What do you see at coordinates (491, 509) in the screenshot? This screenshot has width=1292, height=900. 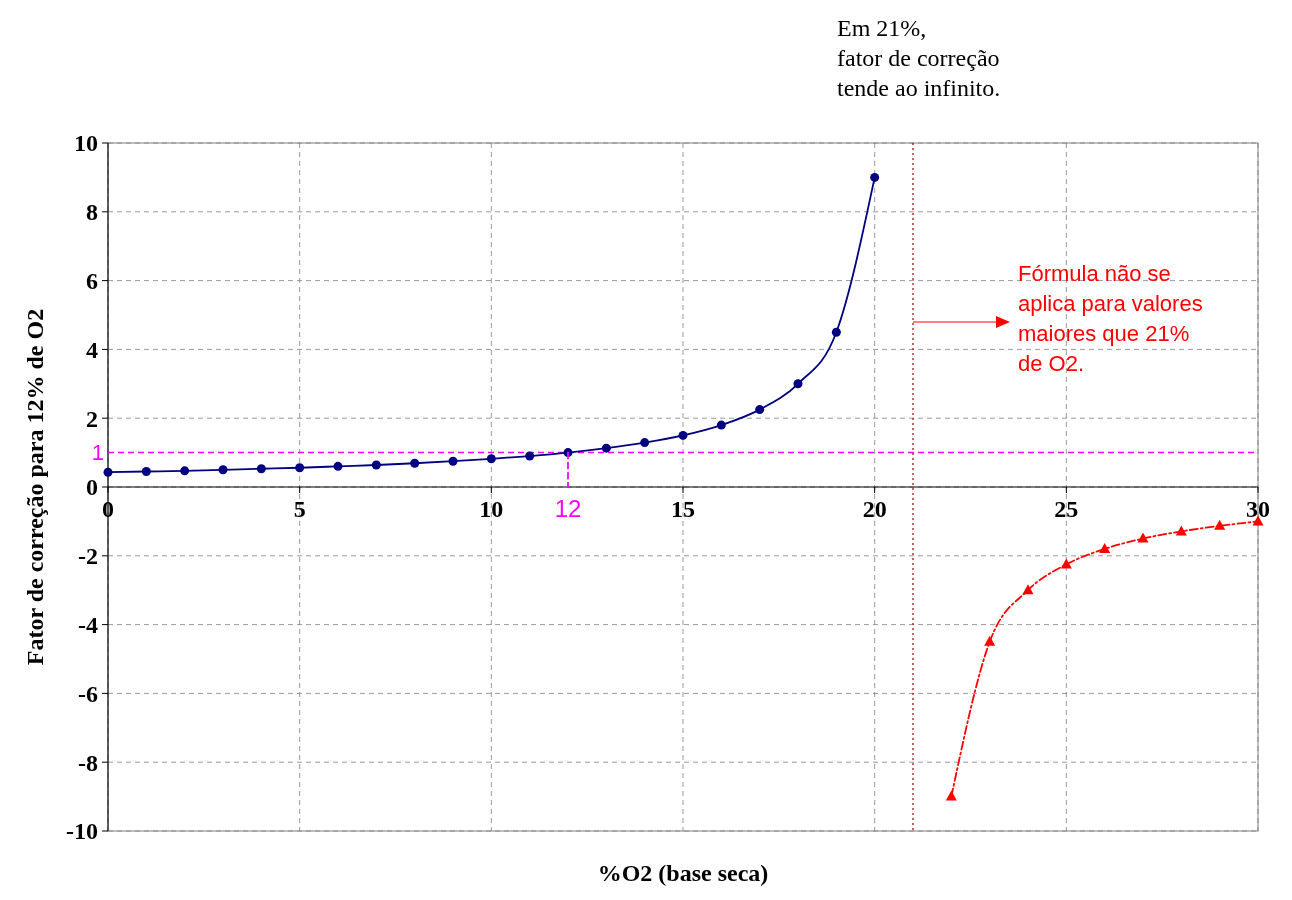 I see `x-tick-label: 10` at bounding box center [491, 509].